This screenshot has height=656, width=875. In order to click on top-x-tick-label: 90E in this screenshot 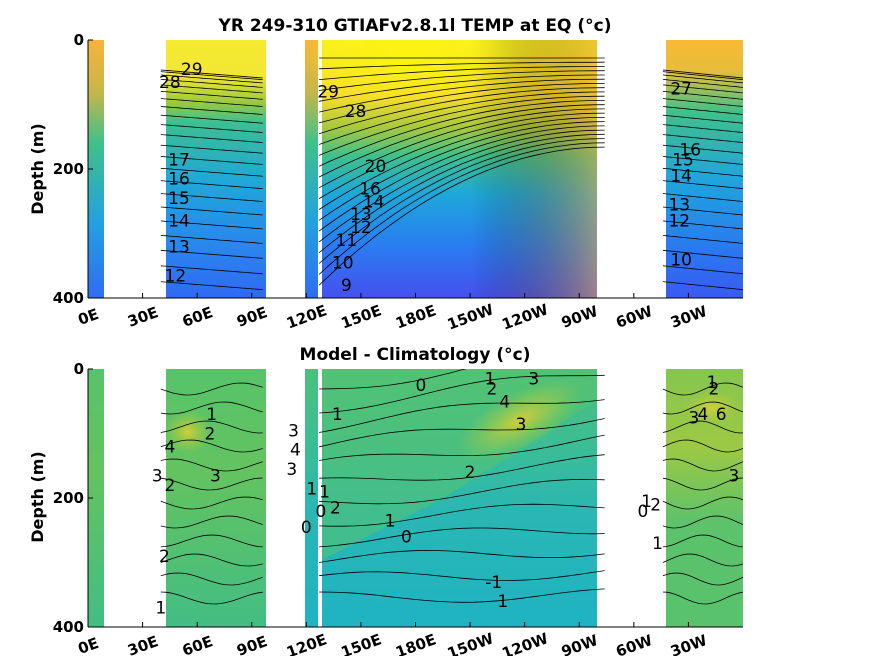, I will do `click(251, 317)`.